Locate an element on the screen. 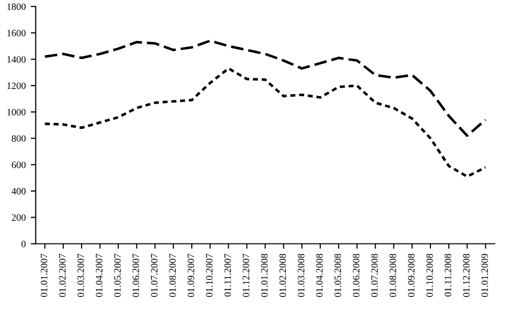 This screenshot has height=325, width=510. x-tick-label: 01.01.2008 is located at coordinates (264, 275).